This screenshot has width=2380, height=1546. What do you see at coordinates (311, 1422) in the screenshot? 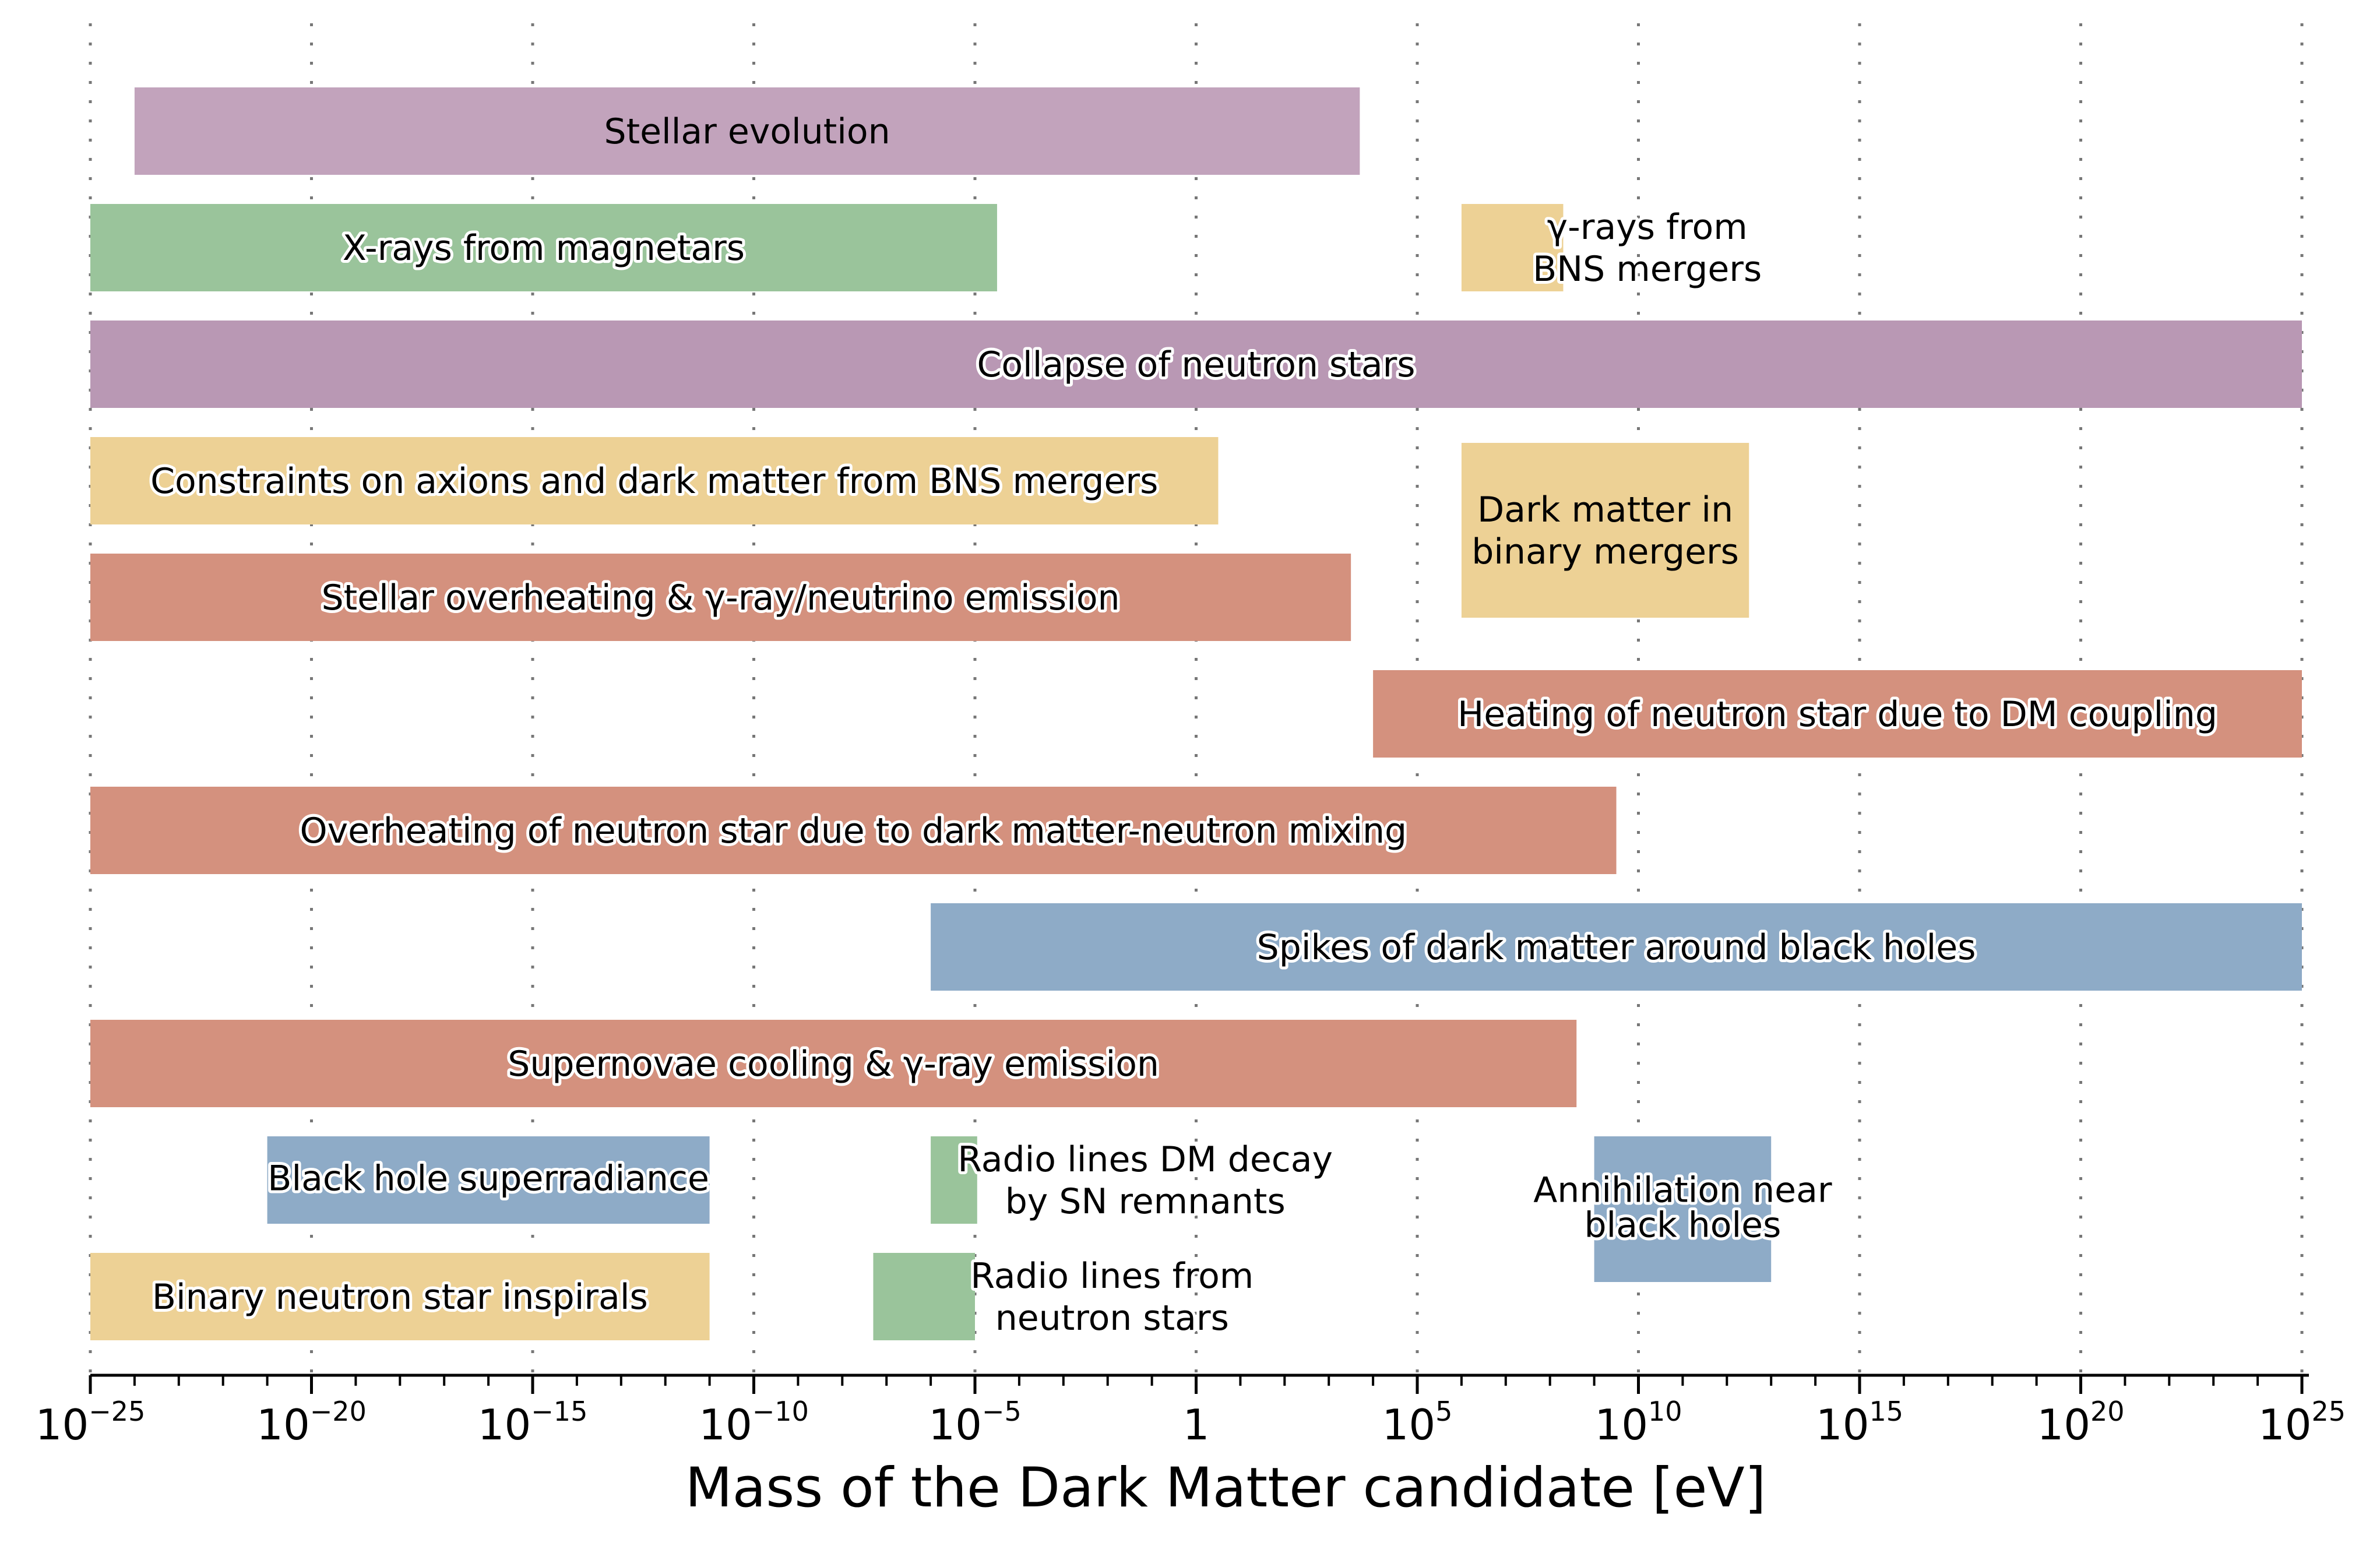
I see `x-tick-label: 10⁻²⁰` at bounding box center [311, 1422].